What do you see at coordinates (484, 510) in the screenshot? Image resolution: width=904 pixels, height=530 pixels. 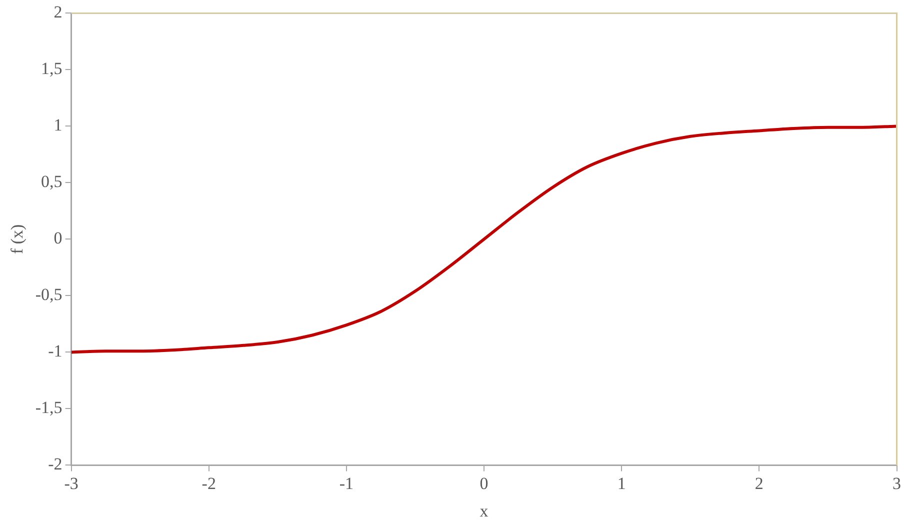 I see `x-axis-title: x` at bounding box center [484, 510].